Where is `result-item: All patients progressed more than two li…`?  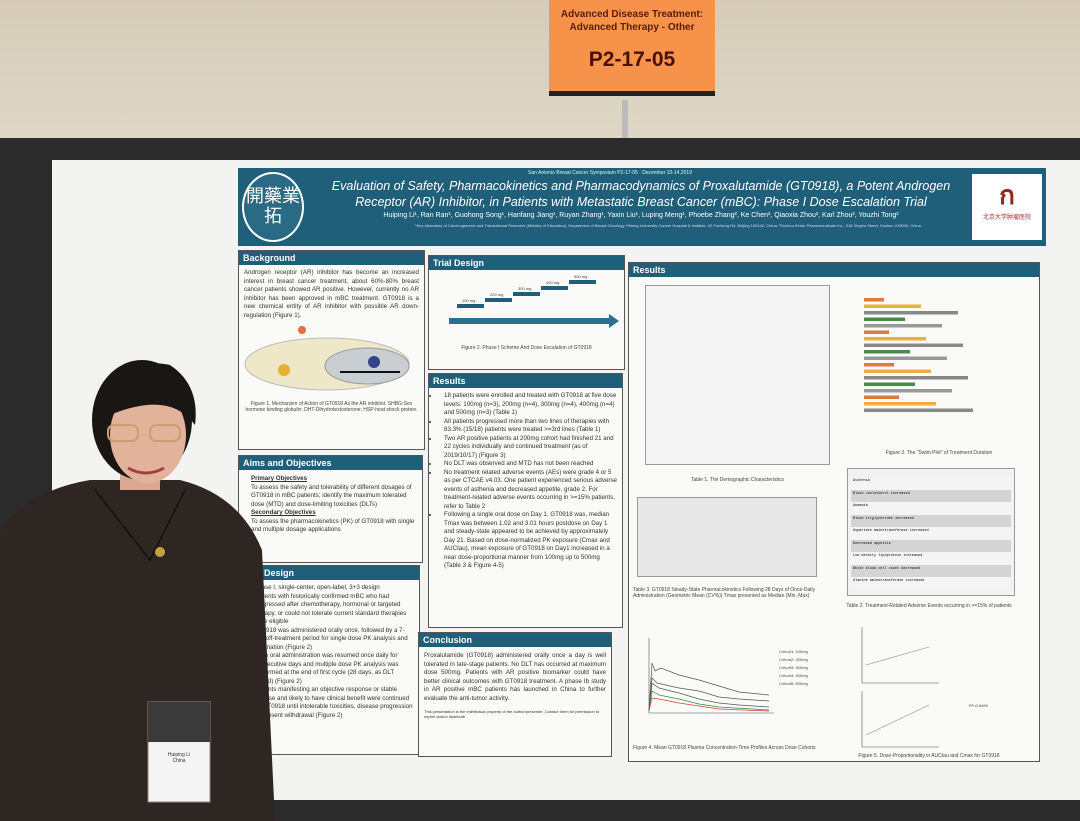 result-item: All patients progressed more than two li… is located at coordinates (530, 426).